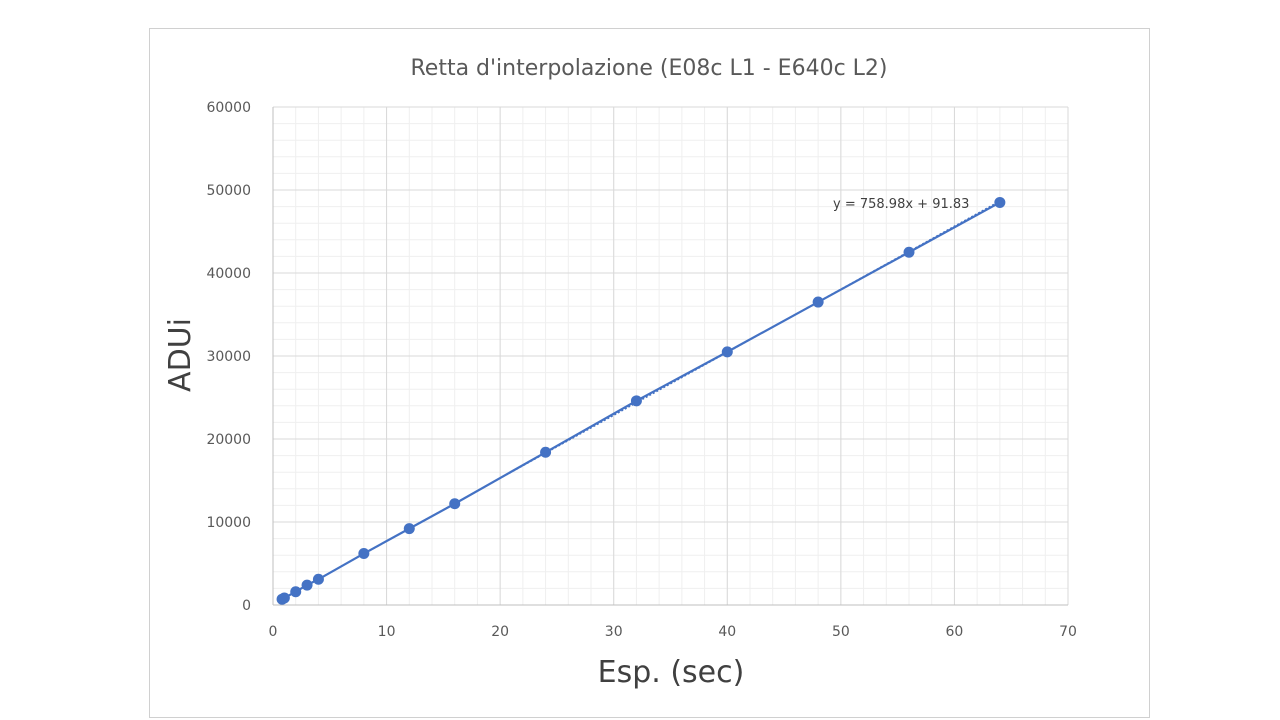 The image size is (1280, 720). What do you see at coordinates (1068, 632) in the screenshot?
I see `x-tick-label: 70` at bounding box center [1068, 632].